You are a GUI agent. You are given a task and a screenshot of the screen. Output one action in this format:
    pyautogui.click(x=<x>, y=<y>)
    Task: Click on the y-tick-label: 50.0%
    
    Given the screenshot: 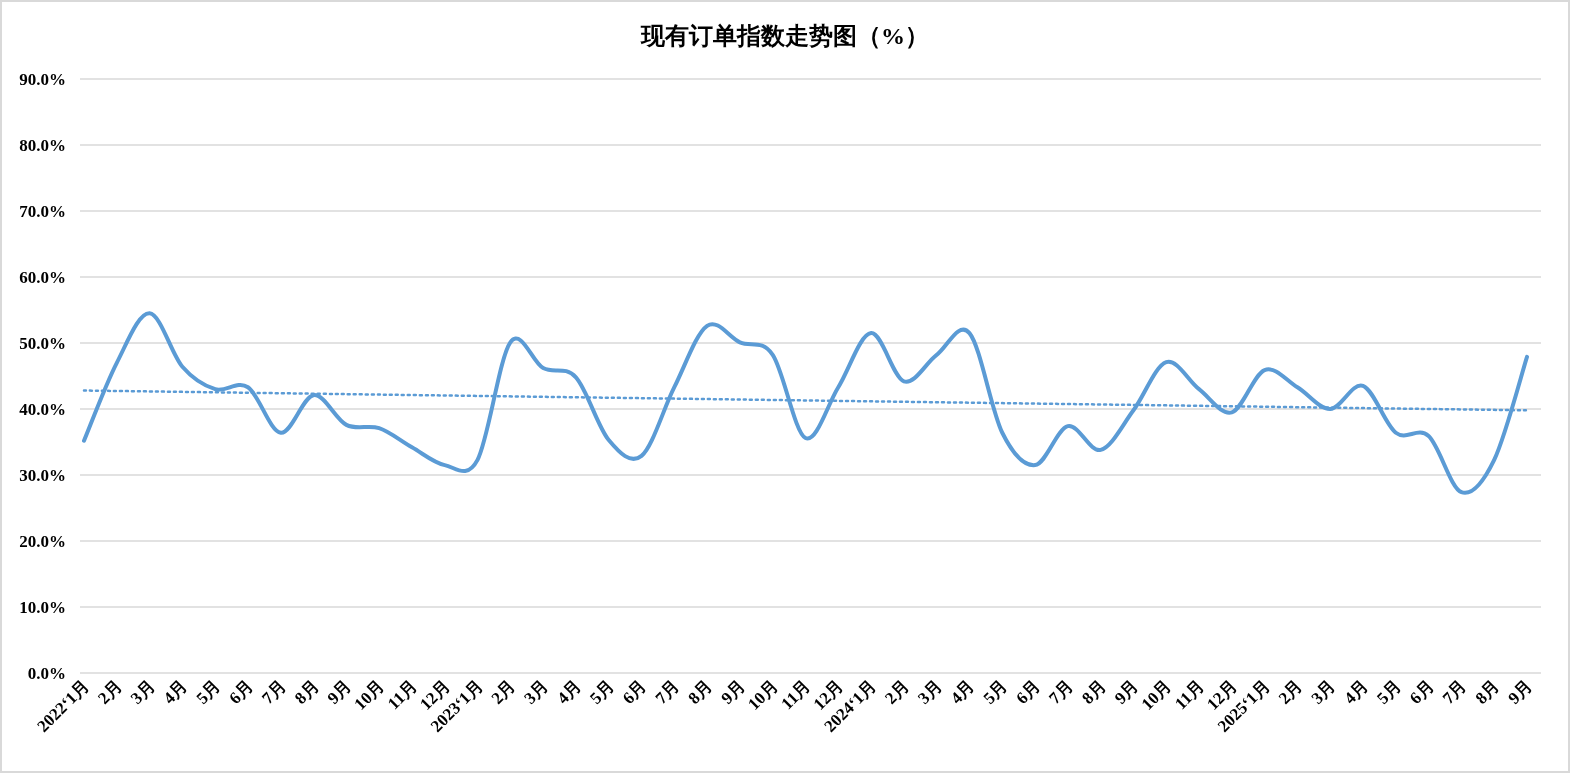 What is the action you would take?
    pyautogui.click(x=42, y=343)
    